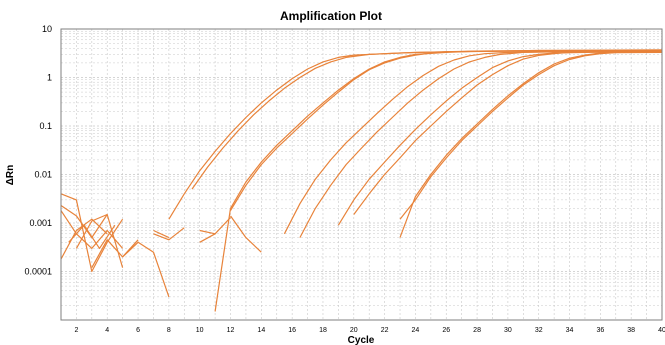  Describe the element at coordinates (361, 340) in the screenshot. I see `x-axis-label: Cycle` at that location.